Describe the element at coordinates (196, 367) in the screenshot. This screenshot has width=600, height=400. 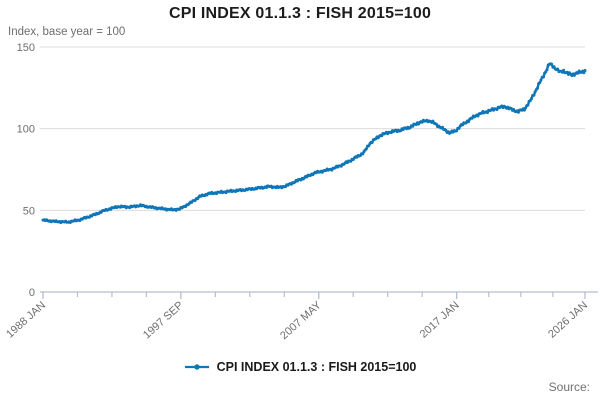
I see `legend-line-marker-icon` at that location.